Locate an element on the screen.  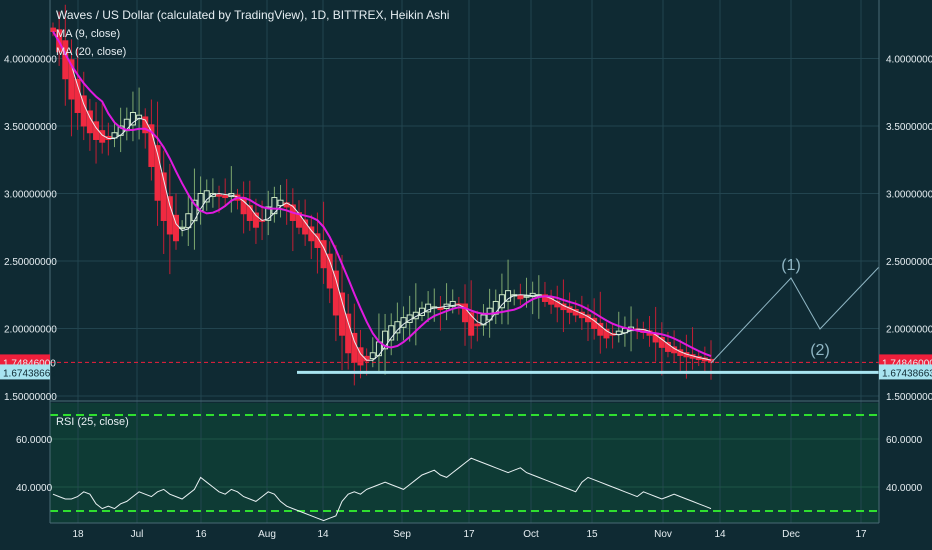
x-tick-9: Nov is located at coordinates (663, 534).